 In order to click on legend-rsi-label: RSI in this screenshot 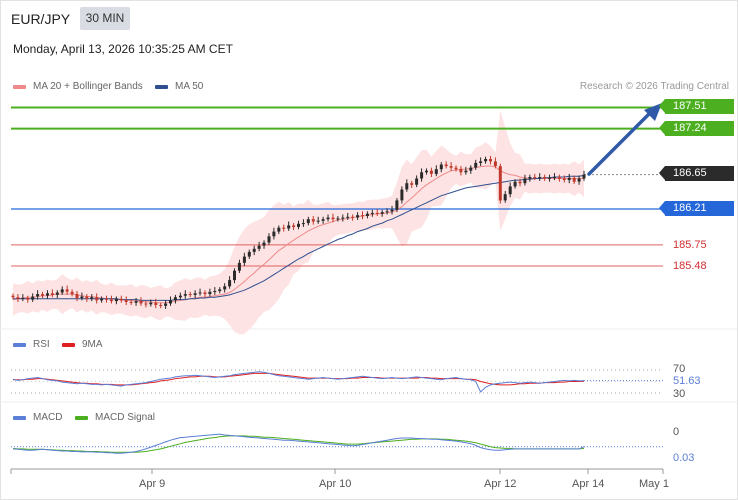, I will do `click(41, 344)`.